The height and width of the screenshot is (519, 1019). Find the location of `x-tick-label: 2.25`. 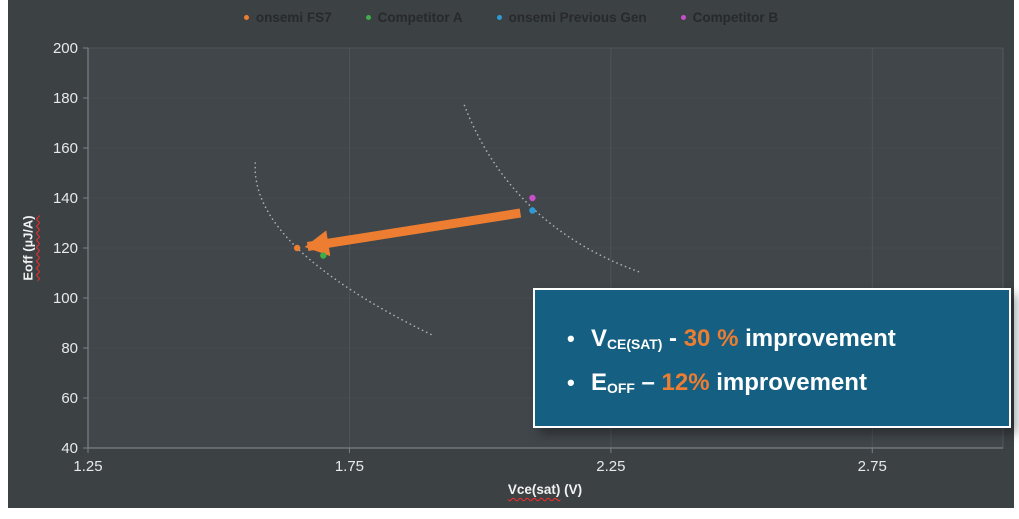

x-tick-label: 2.25 is located at coordinates (610, 466).